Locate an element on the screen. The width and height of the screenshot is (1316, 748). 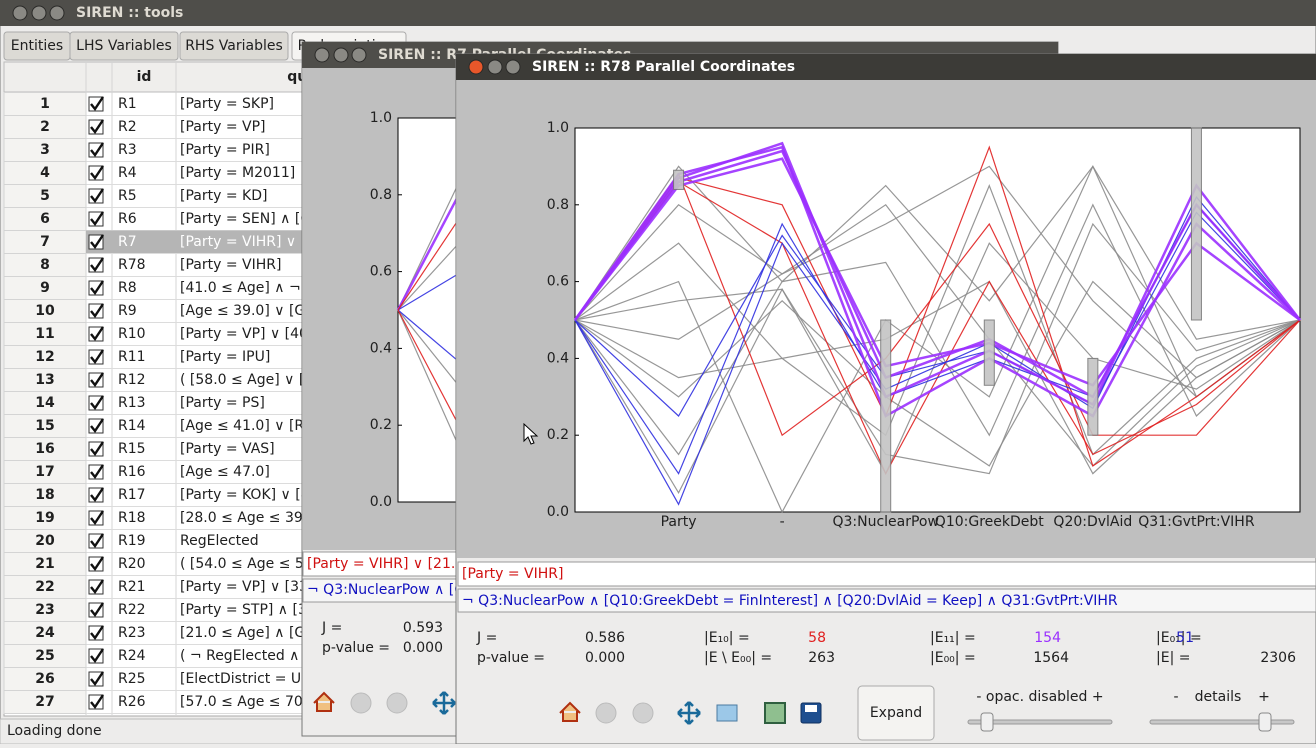
stat-label: |E₀₁| = is located at coordinates (1179, 638).